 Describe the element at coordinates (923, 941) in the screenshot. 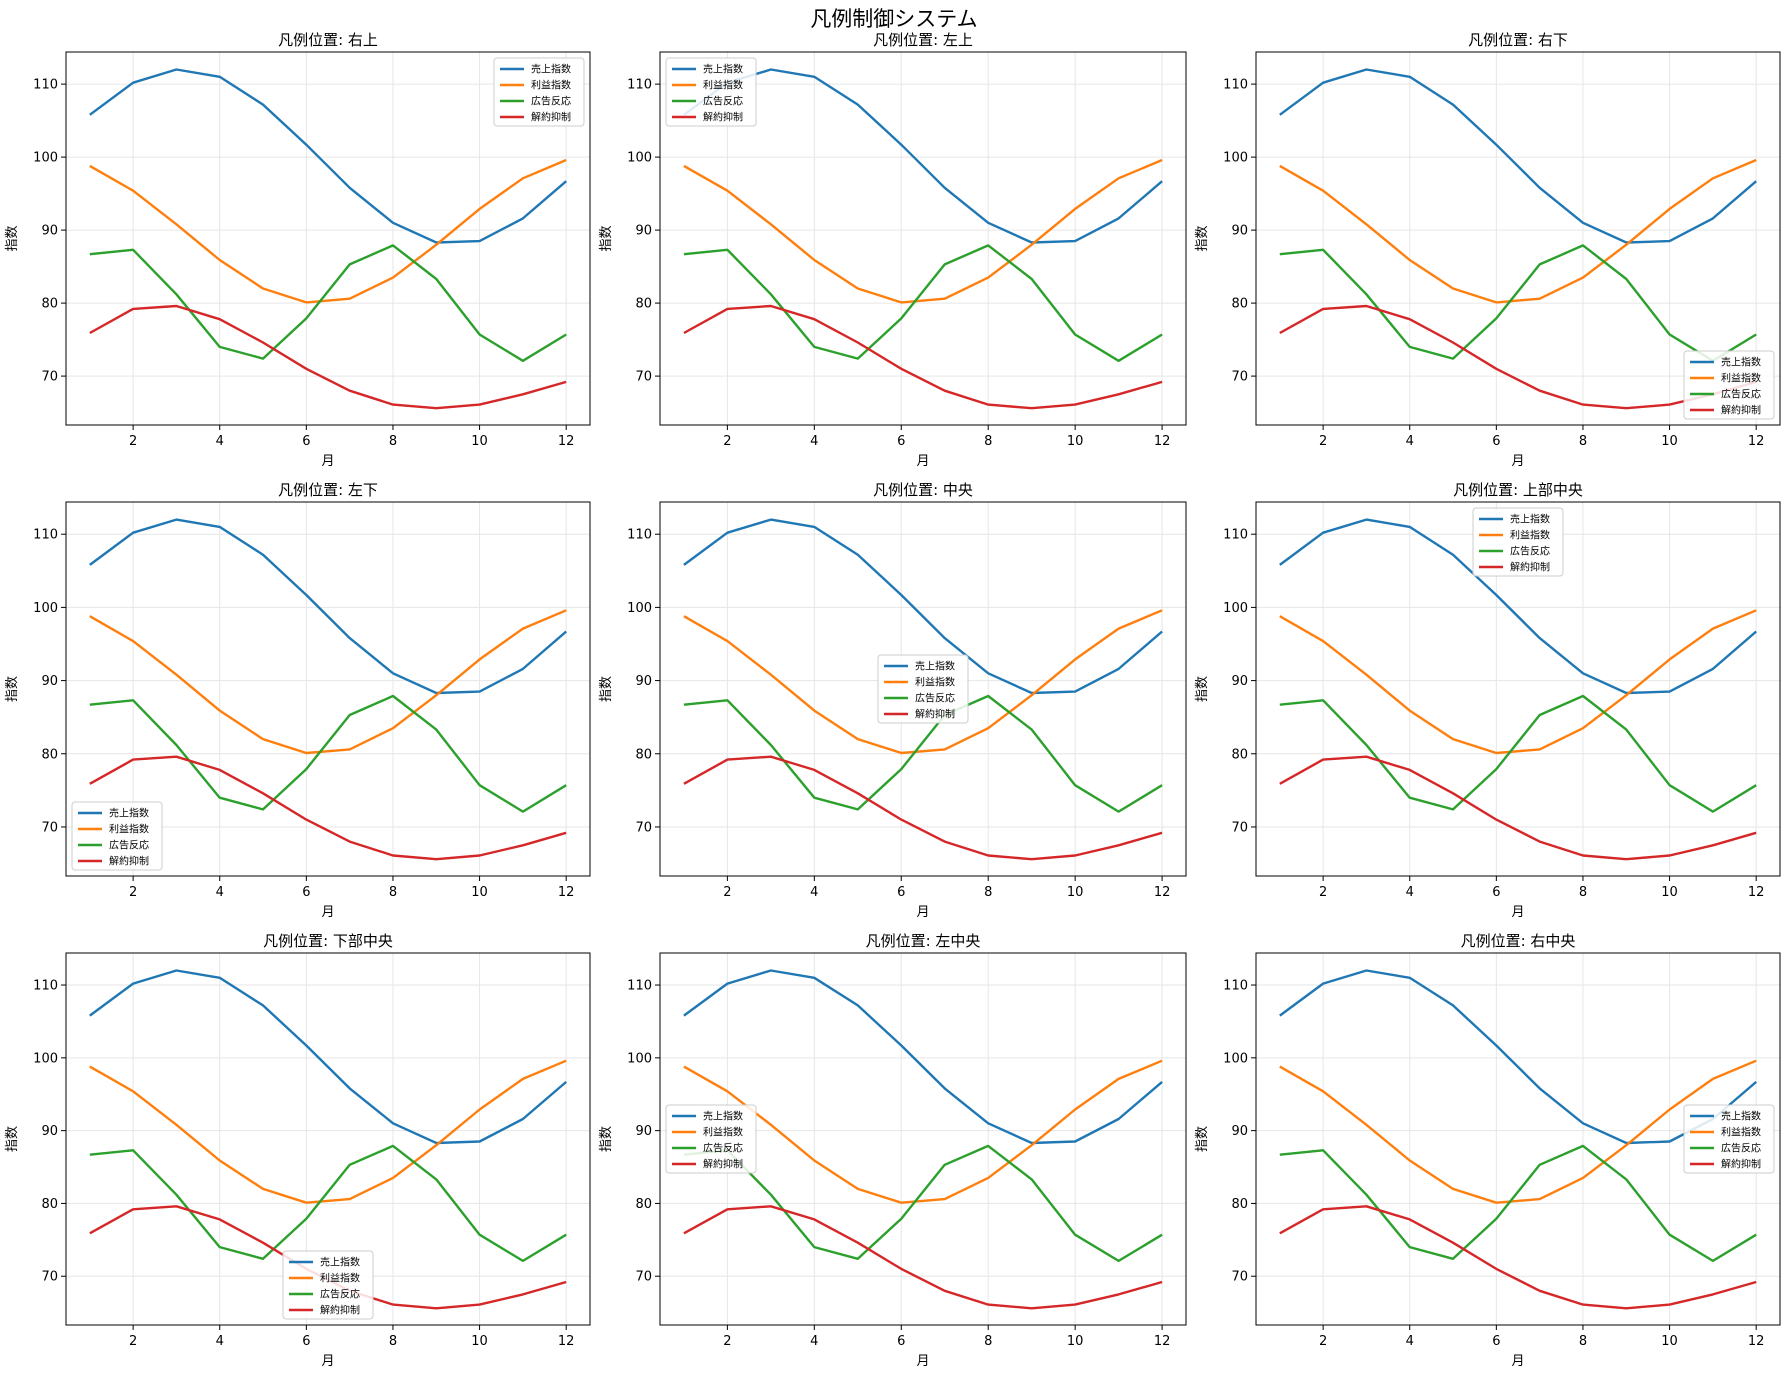

I see `subplot-title: 凡例位置: 左中央` at that location.